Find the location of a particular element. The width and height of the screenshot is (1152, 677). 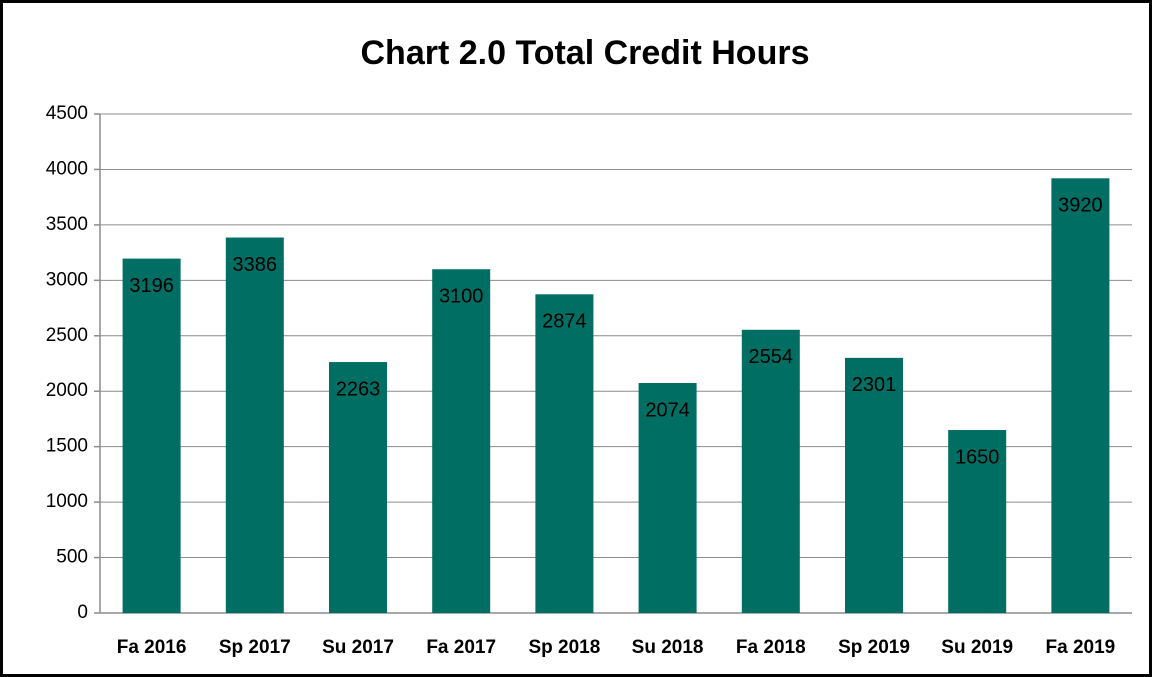

data-label: 3100 is located at coordinates (461, 297).